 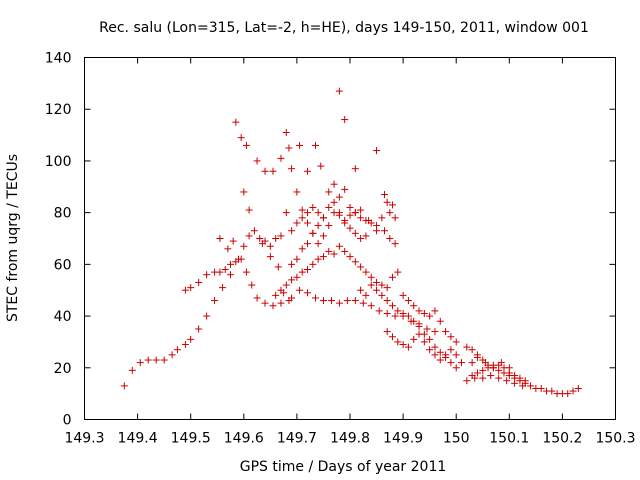 What do you see at coordinates (63, 265) in the screenshot?
I see `y-tick-label: 60` at bounding box center [63, 265].